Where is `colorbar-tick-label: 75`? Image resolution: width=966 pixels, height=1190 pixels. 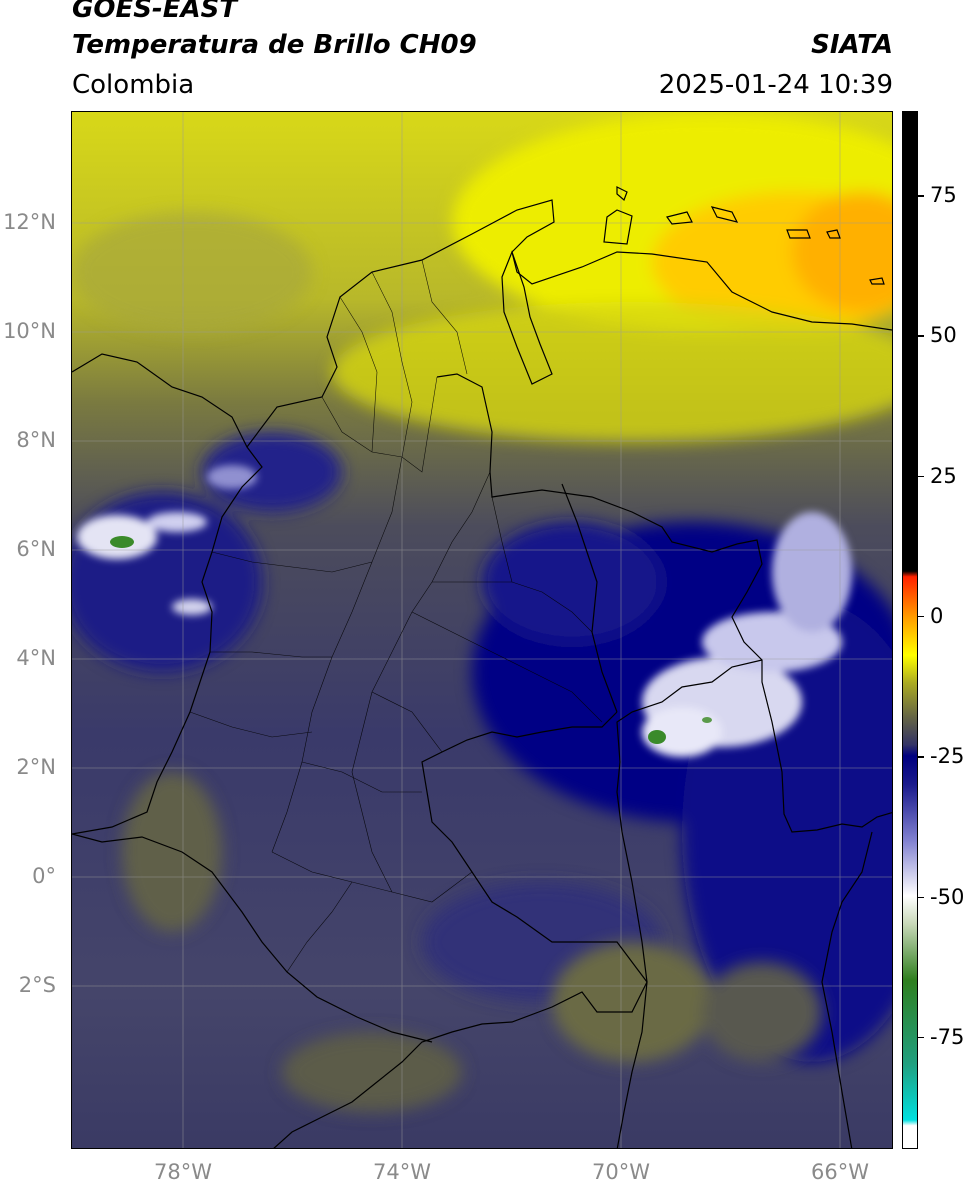 colorbar-tick-label: 75 is located at coordinates (943, 195).